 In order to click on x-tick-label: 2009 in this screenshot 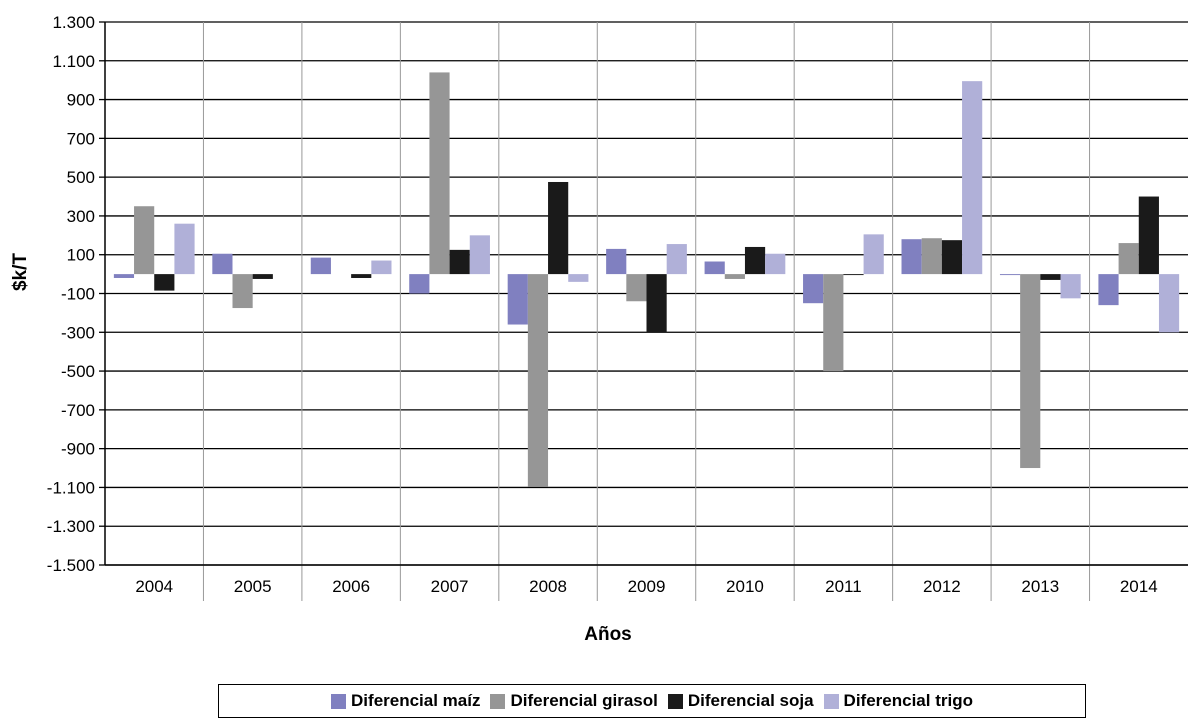, I will do `click(647, 586)`.